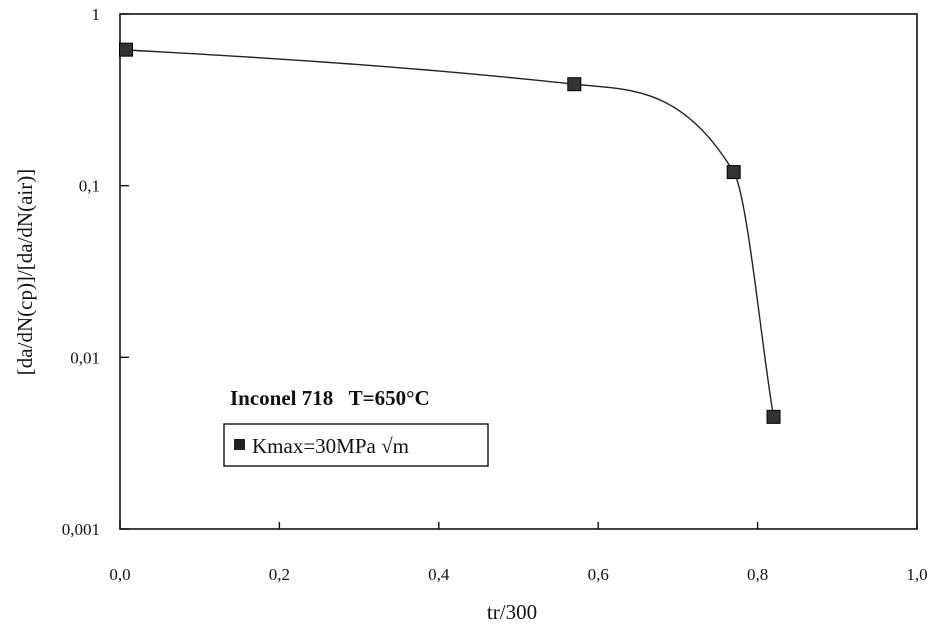 The width and height of the screenshot is (928, 629). I want to click on y-axis-title: [da/dN(cp)]/[da/dN(air)], so click(25, 272).